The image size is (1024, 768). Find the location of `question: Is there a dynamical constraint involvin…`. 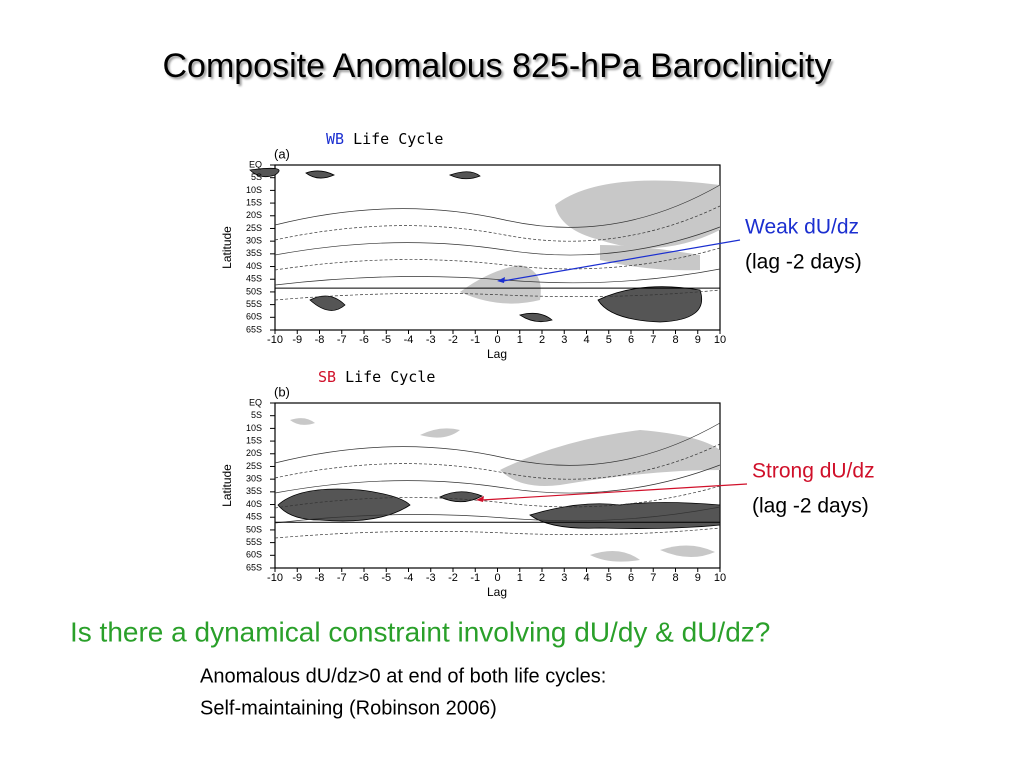

question: Is there a dynamical constraint involvin… is located at coordinates (420, 631).